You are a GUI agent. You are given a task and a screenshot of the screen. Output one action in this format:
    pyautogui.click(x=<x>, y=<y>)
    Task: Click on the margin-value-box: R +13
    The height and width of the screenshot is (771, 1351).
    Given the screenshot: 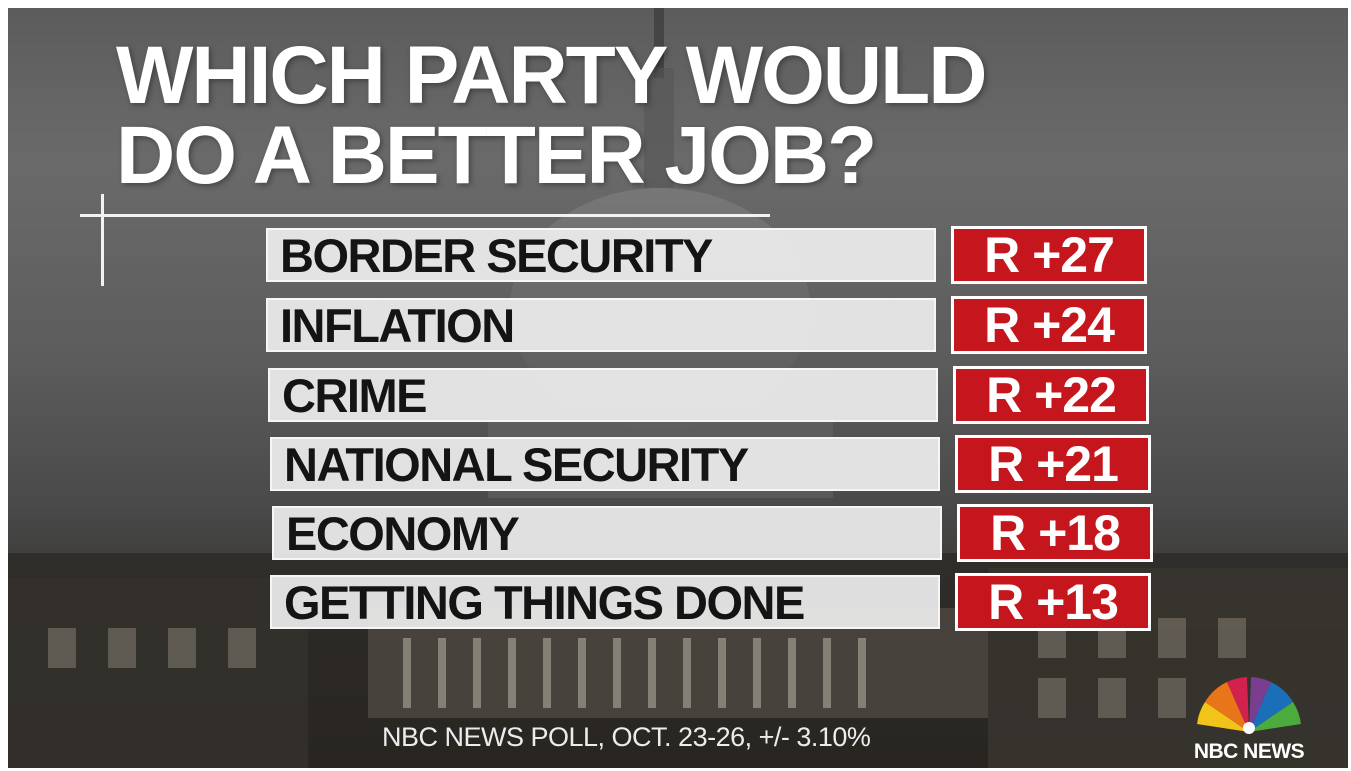 What is the action you would take?
    pyautogui.click(x=1053, y=602)
    